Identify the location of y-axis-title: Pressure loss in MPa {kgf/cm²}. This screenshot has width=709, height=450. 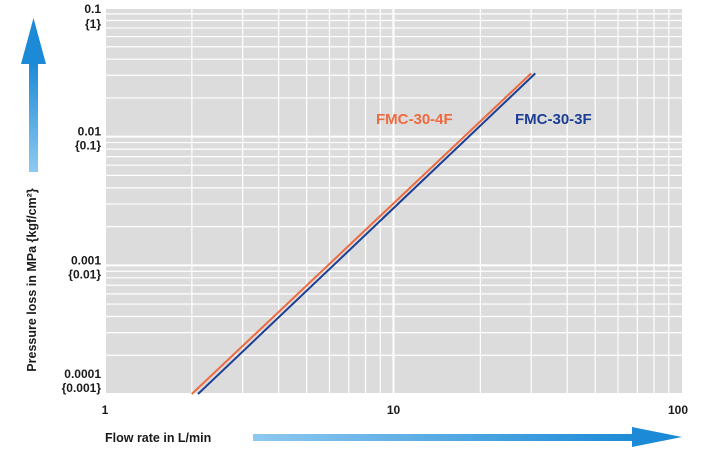
(32, 280).